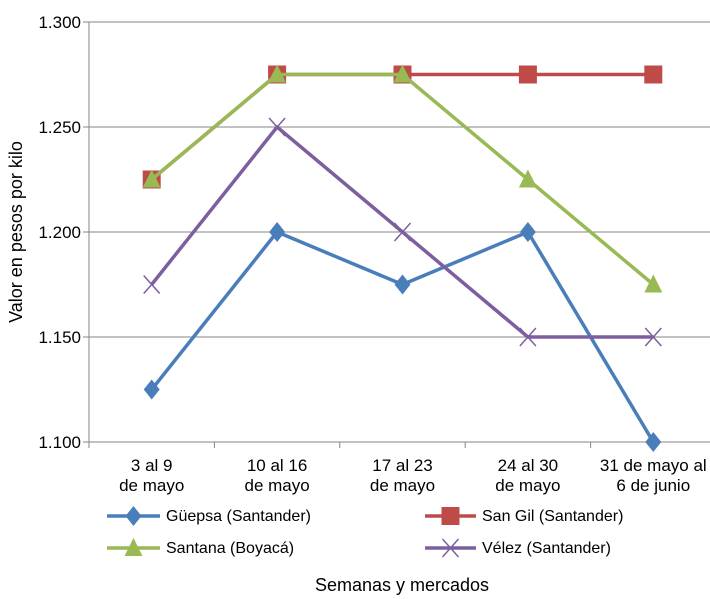 The image size is (710, 599). Describe the element at coordinates (59, 232) in the screenshot. I see `y-tick-label: 1.200` at that location.